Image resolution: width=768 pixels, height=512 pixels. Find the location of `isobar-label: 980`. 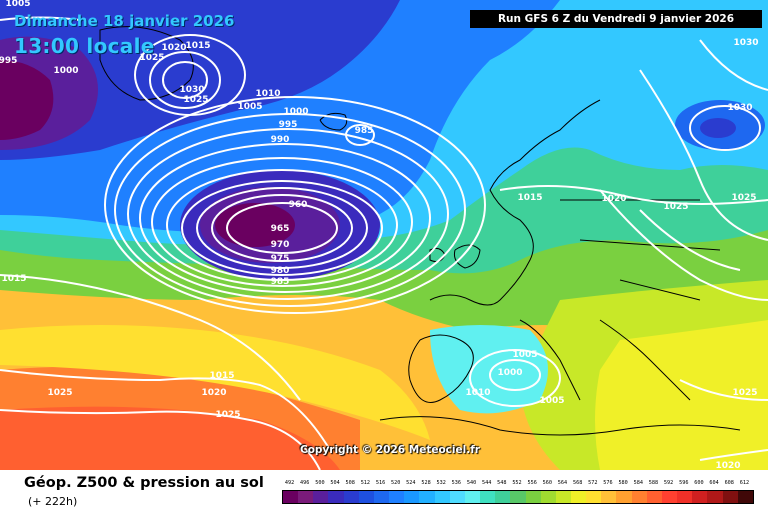

isobar-label: 980 is located at coordinates (280, 271).